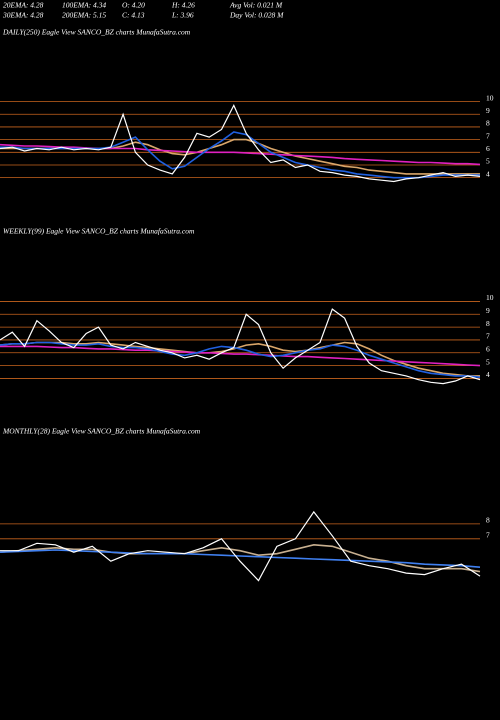 Image resolution: width=500 pixels, height=720 pixels. I want to click on header-stat: 200EMA: 5.15, so click(84, 15).